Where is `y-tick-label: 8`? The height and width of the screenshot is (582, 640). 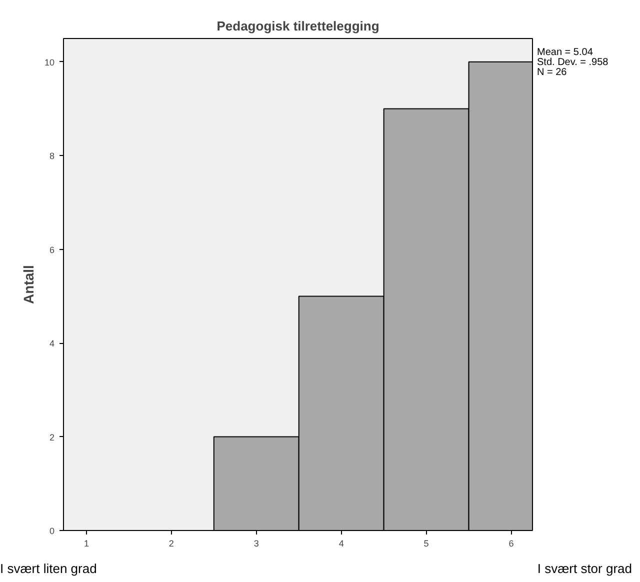
y-tick-label: 8 is located at coordinates (52, 156).